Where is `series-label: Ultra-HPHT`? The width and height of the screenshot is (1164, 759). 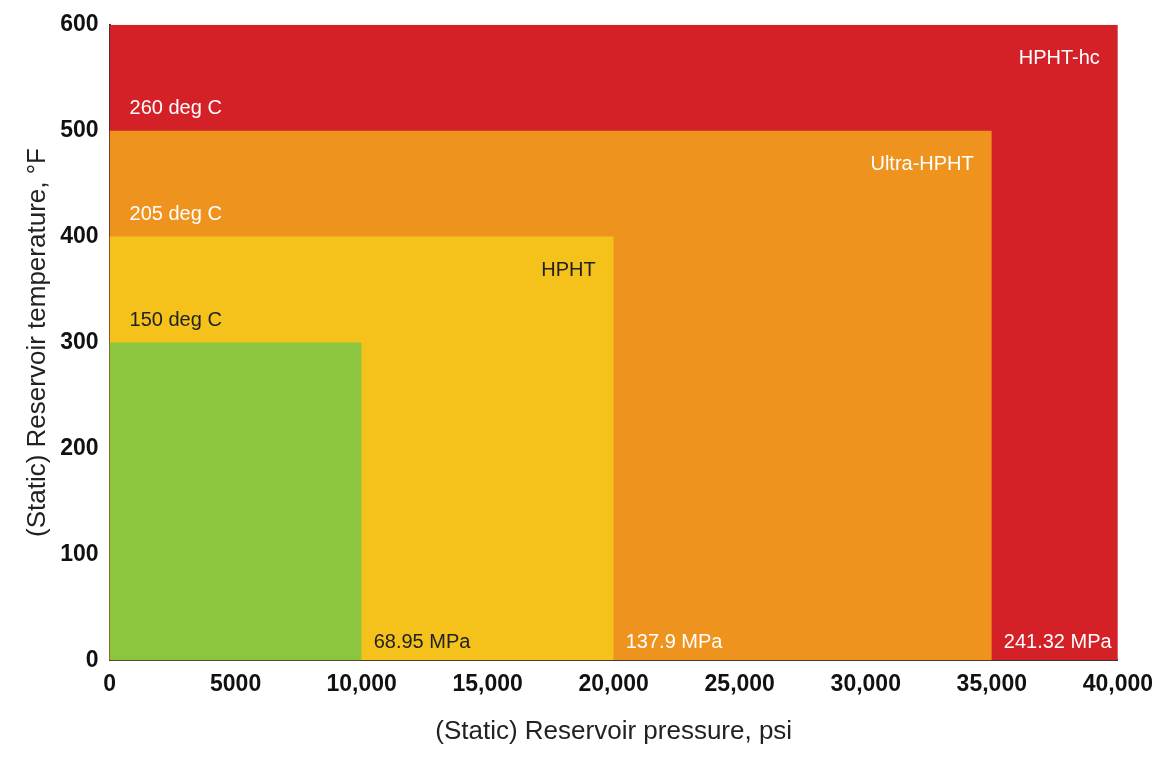 series-label: Ultra-HPHT is located at coordinates (922, 163).